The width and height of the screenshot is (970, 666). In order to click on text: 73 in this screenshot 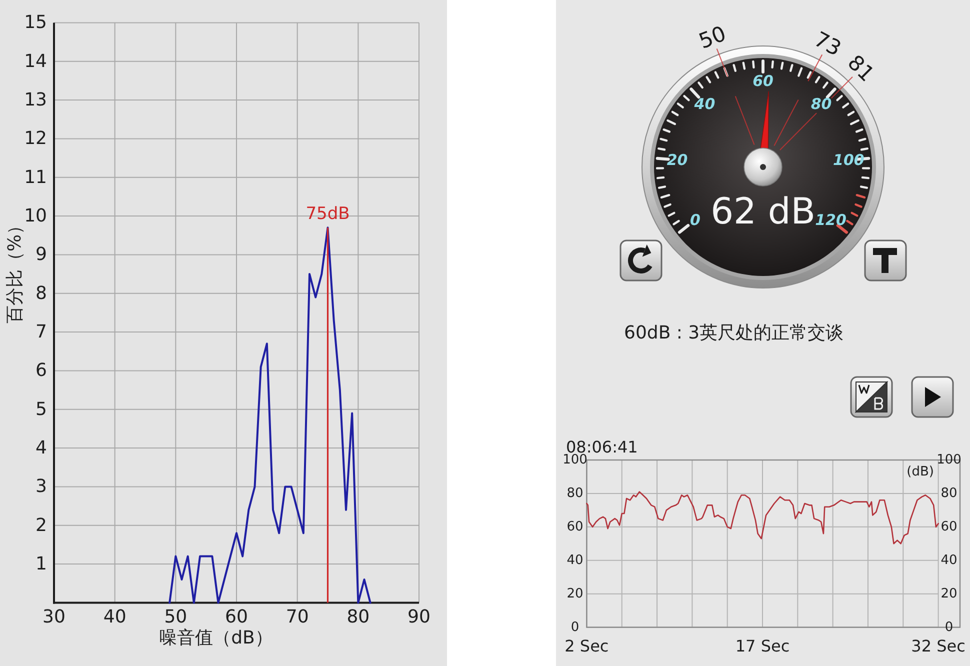, I will do `click(828, 44)`.